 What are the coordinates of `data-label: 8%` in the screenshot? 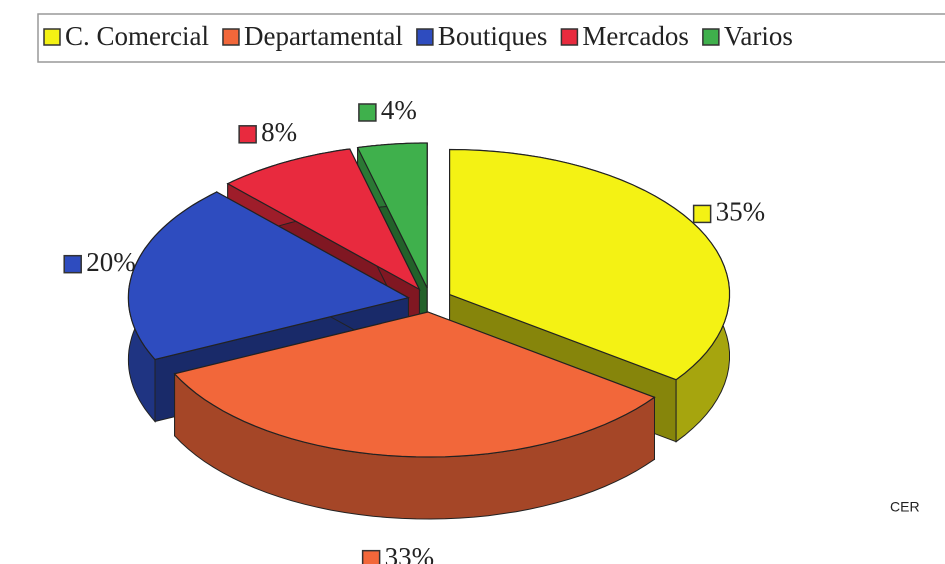 It's located at (267, 132).